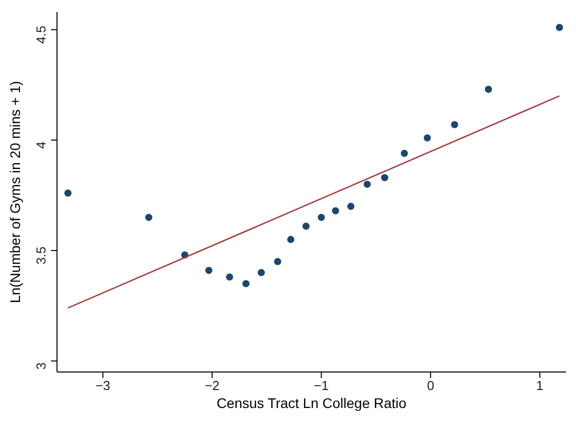  I want to click on y-tick-label: 3.5, so click(40, 255).